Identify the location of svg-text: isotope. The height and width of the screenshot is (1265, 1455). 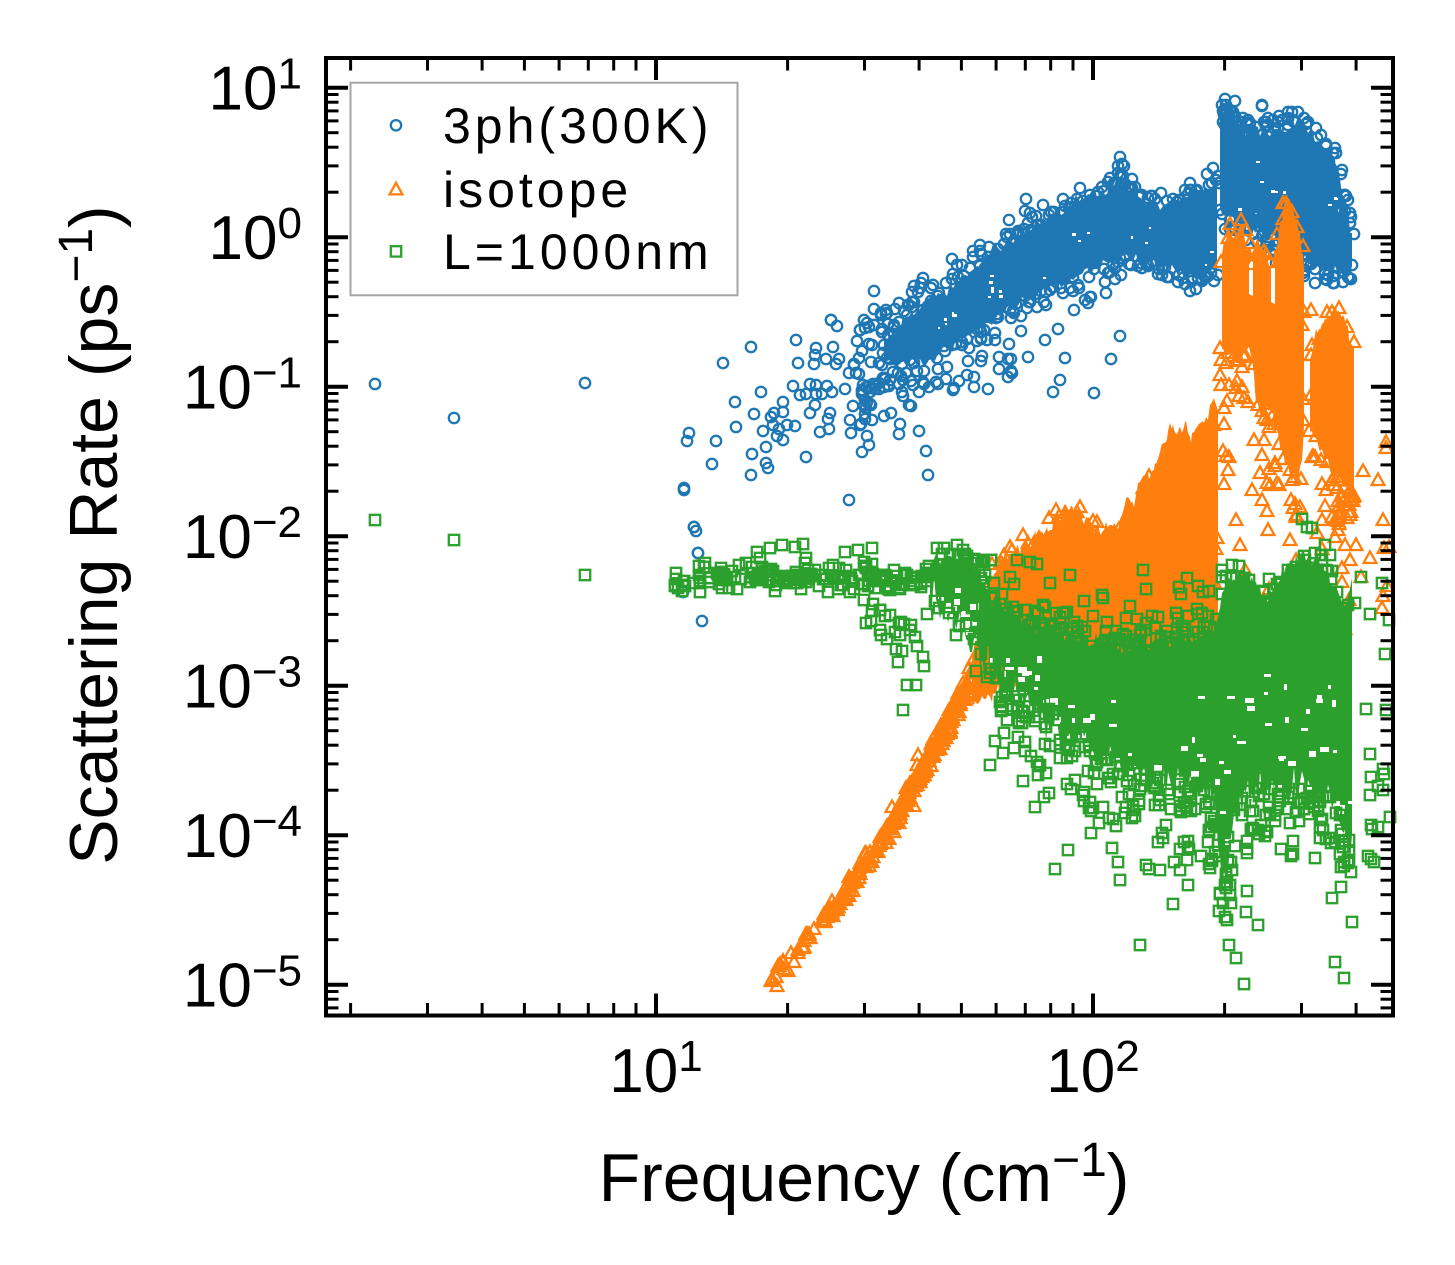
(537, 190).